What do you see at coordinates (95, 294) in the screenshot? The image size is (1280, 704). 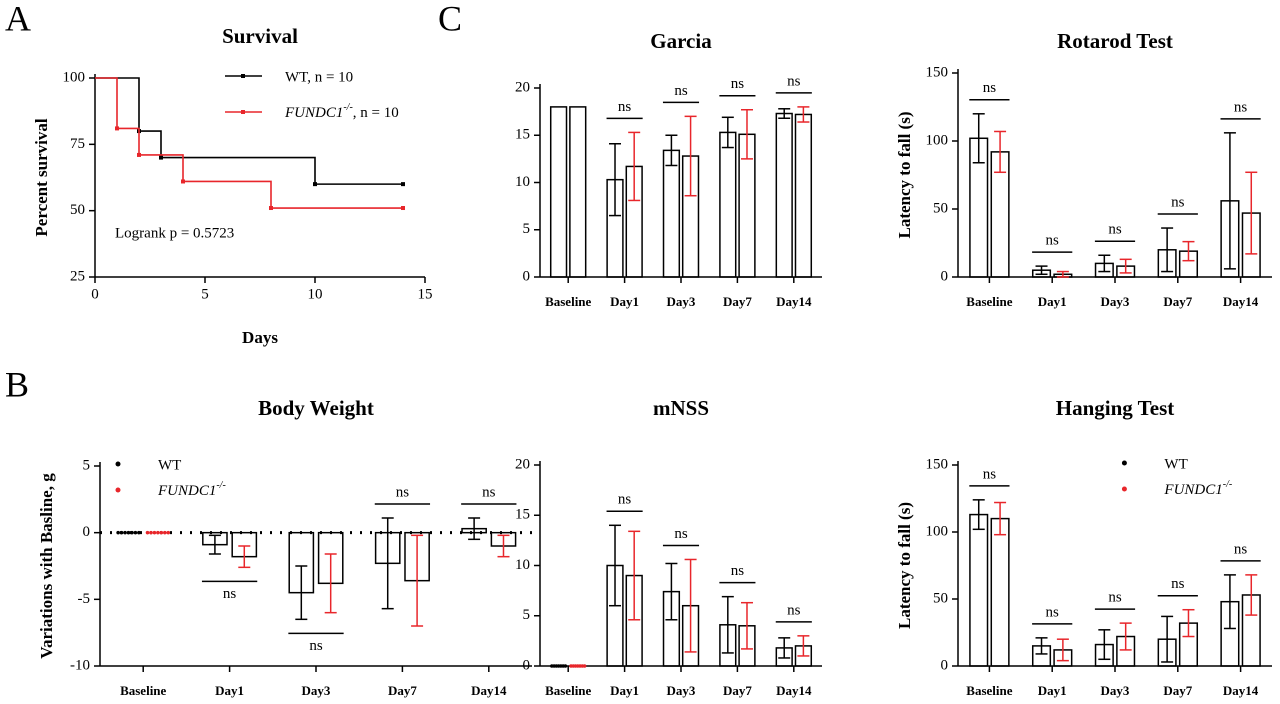 I see `x-tick-label: 0` at bounding box center [95, 294].